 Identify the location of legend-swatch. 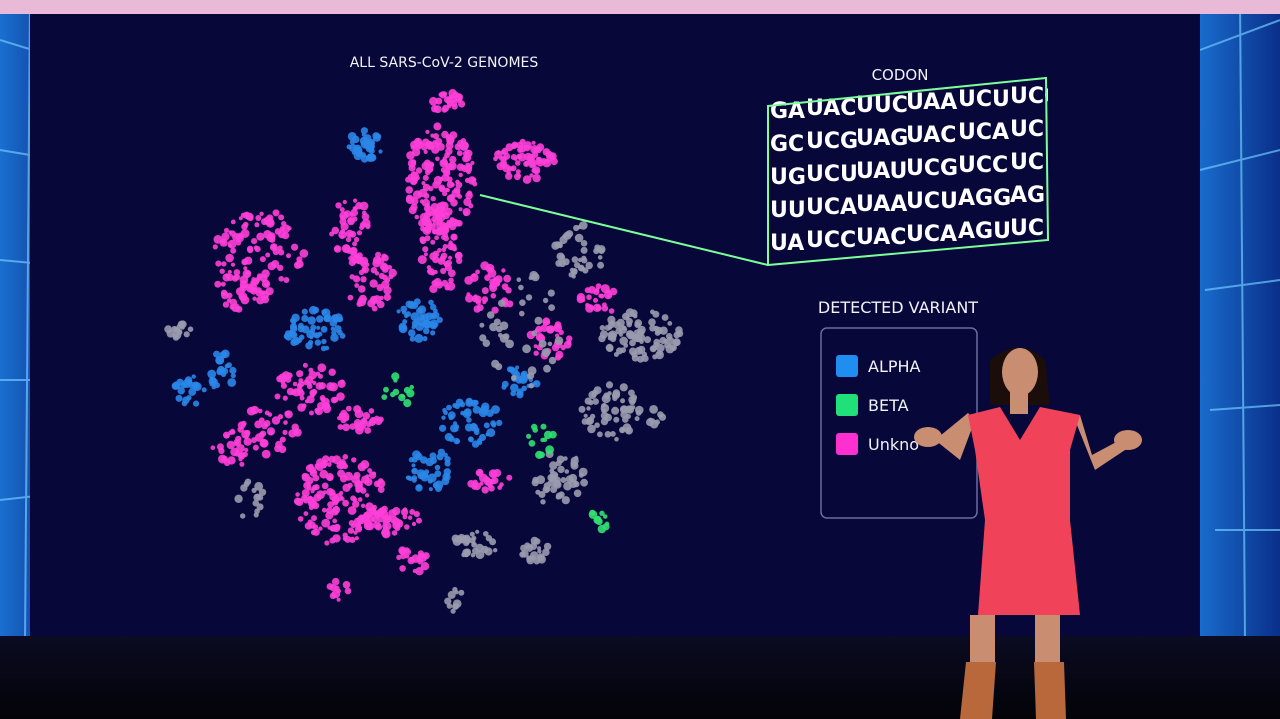
(847, 444).